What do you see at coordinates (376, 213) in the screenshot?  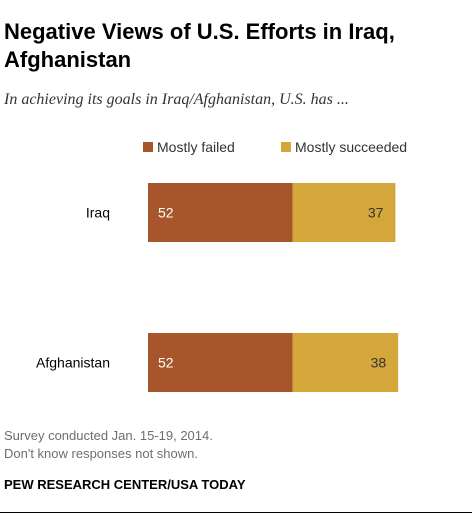 I see `bar-value-label-0-1: 37` at bounding box center [376, 213].